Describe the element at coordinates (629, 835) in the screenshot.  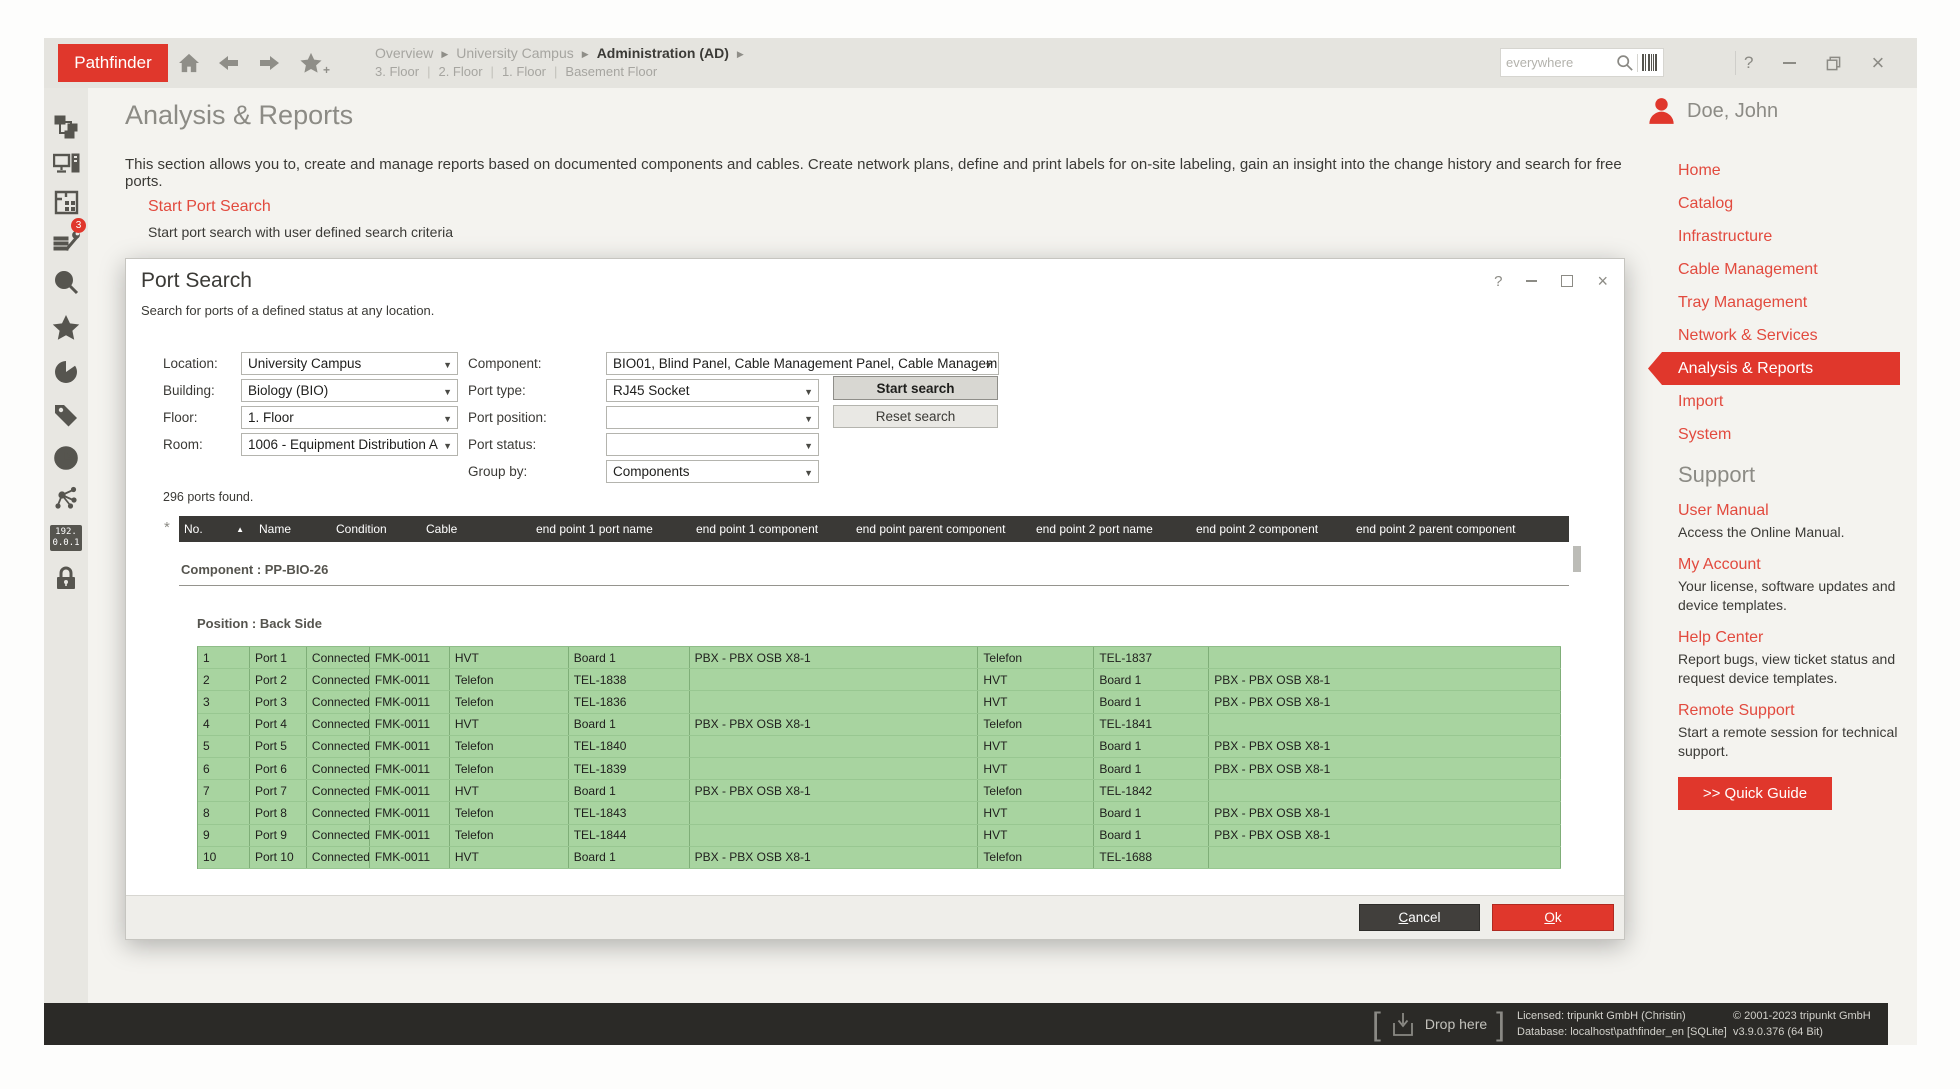
I see `table-cell: TEL-1844` at that location.